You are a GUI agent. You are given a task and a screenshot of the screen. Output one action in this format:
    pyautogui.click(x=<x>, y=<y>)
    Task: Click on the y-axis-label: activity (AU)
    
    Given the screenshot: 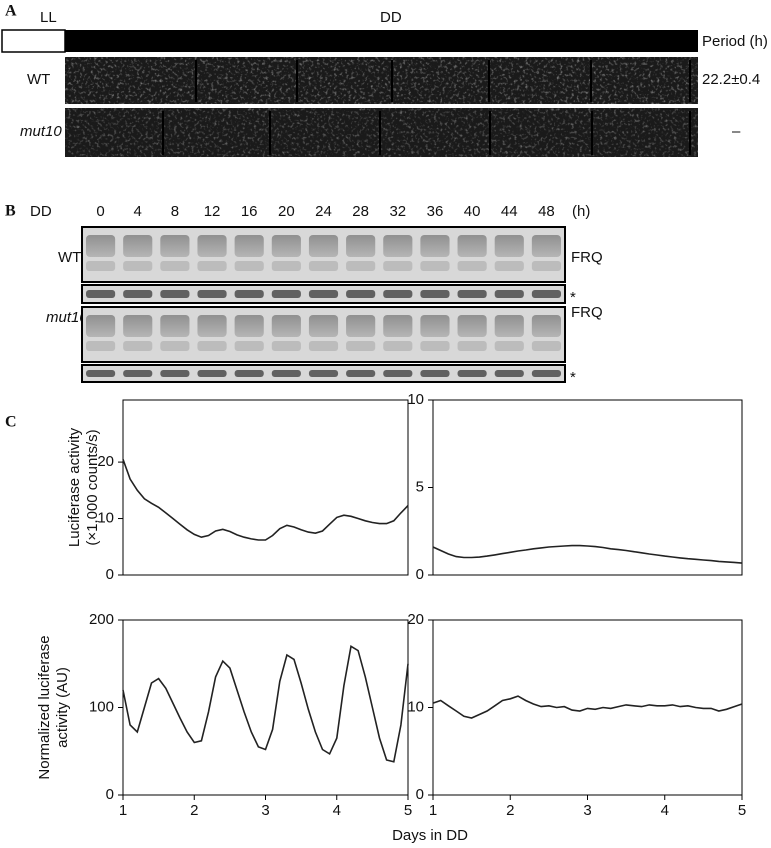 What is the action you would take?
    pyautogui.click(x=62, y=707)
    